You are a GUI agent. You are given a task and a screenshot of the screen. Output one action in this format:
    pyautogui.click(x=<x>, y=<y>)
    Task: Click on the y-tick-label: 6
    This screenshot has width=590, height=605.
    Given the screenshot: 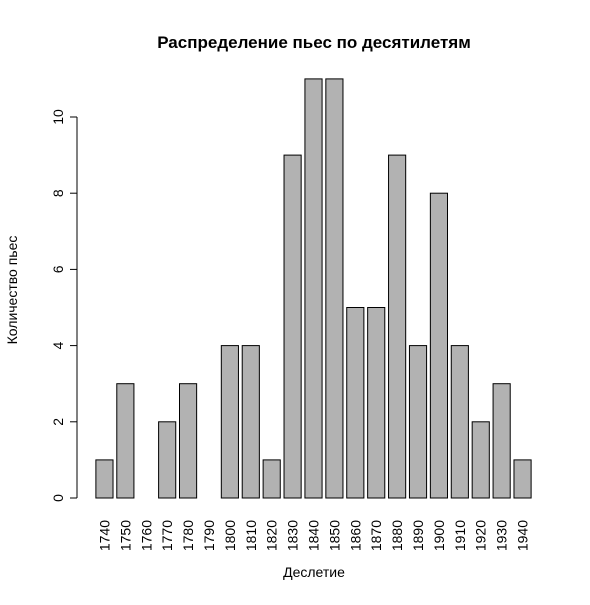 What is the action you would take?
    pyautogui.click(x=58, y=269)
    